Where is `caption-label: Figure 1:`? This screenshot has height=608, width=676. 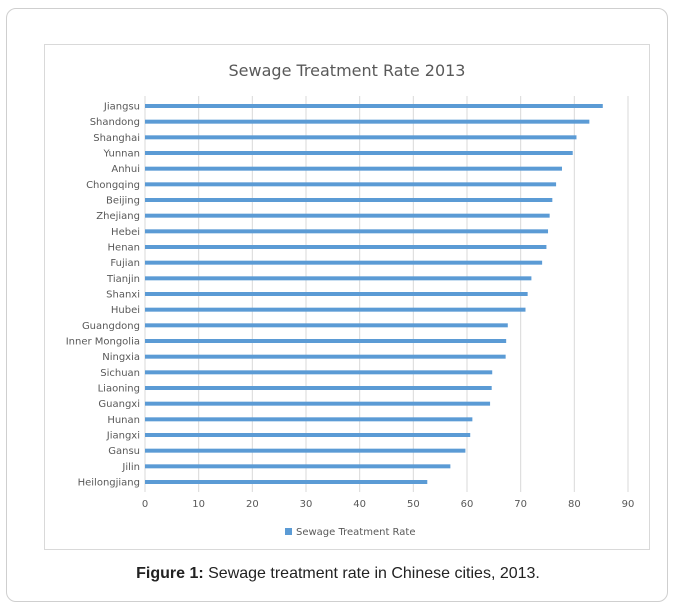
caption-label: Figure 1: is located at coordinates (170, 573).